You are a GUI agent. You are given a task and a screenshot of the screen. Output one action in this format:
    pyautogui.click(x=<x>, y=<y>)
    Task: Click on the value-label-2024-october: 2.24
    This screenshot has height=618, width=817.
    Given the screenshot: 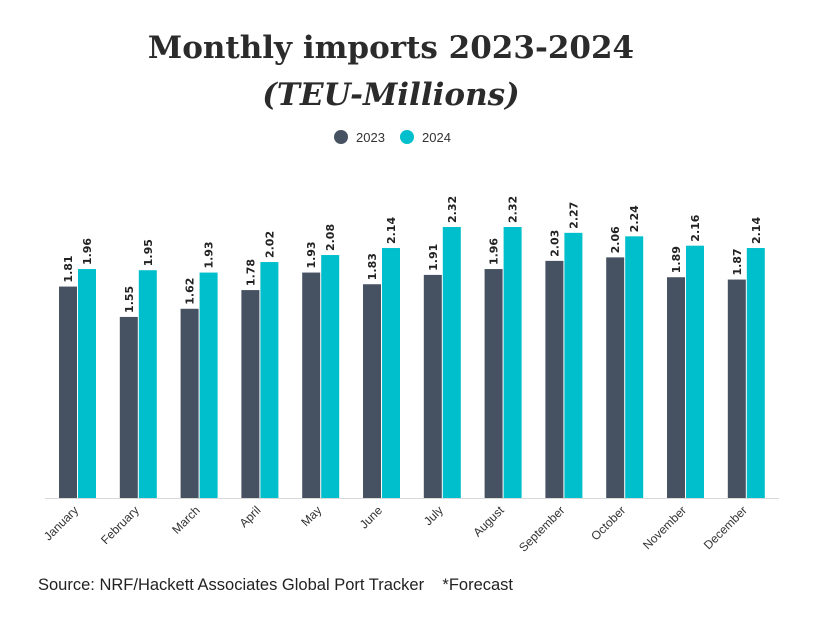 What is the action you would take?
    pyautogui.click(x=634, y=218)
    